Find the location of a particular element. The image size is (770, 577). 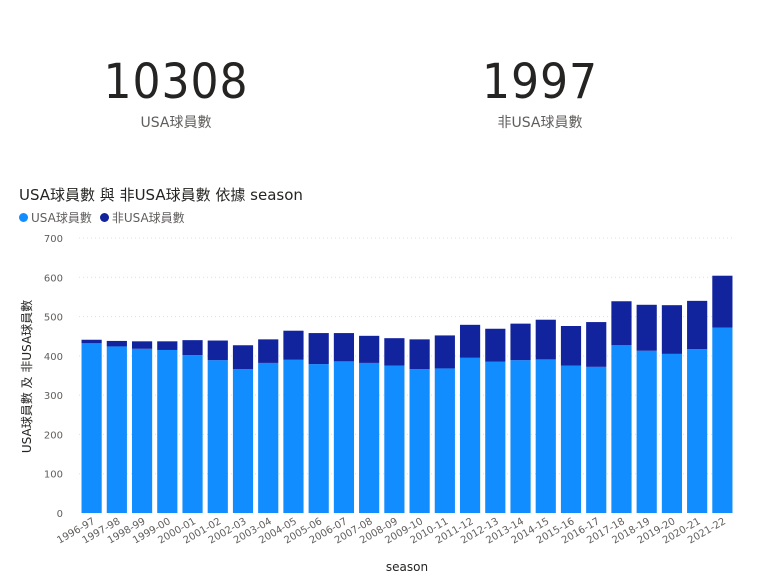

legend-swatch-non-usa is located at coordinates (104, 217).